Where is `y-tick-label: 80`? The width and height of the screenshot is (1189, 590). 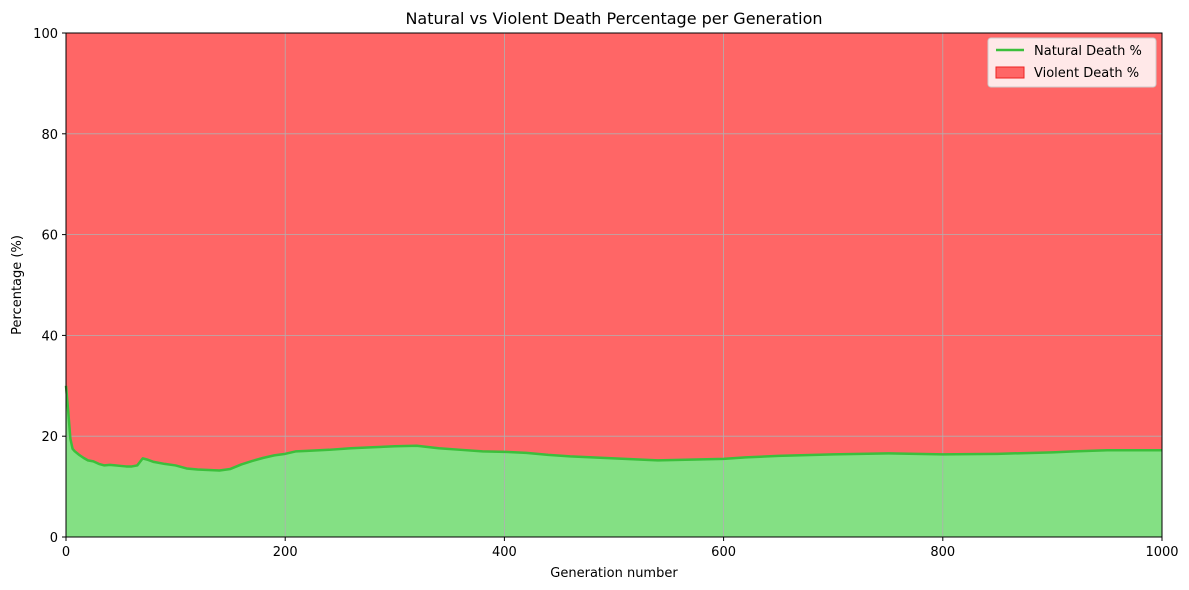
y-tick-label: 80 is located at coordinates (49, 135).